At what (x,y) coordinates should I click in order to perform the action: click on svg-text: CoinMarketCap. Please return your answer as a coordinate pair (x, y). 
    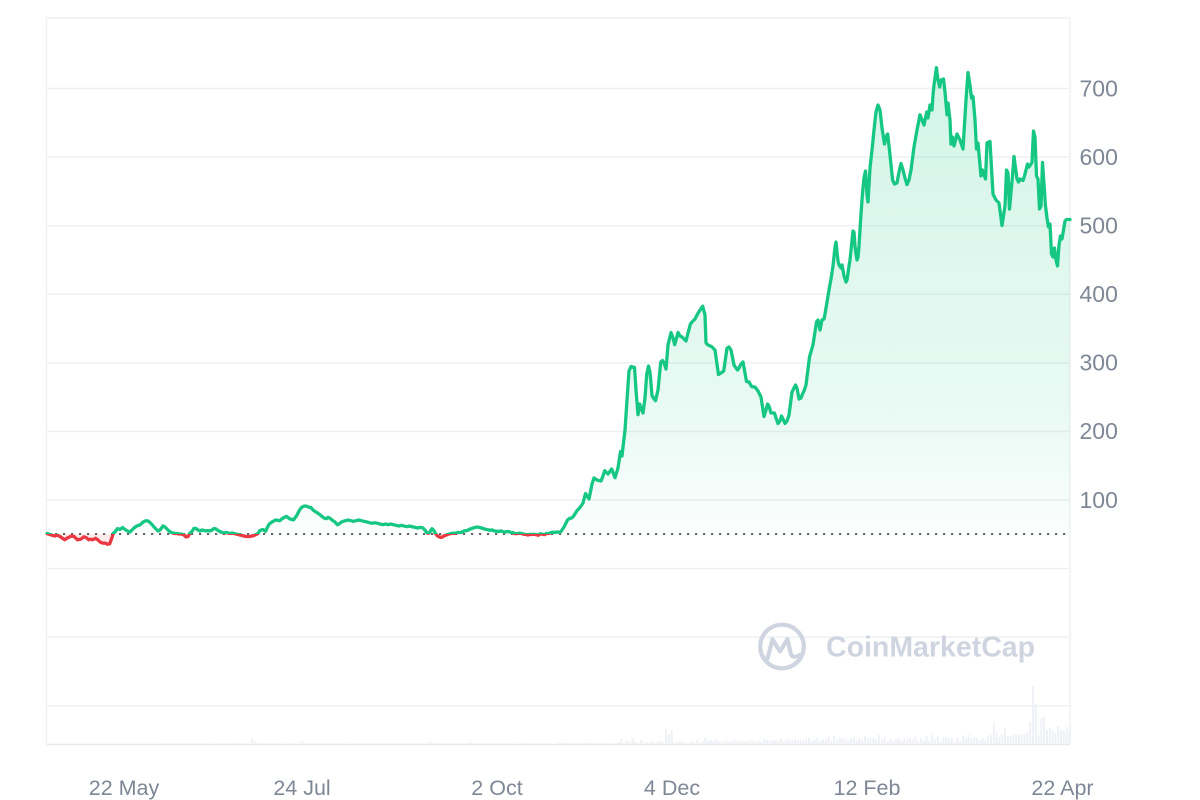
    Looking at the image, I should click on (930, 648).